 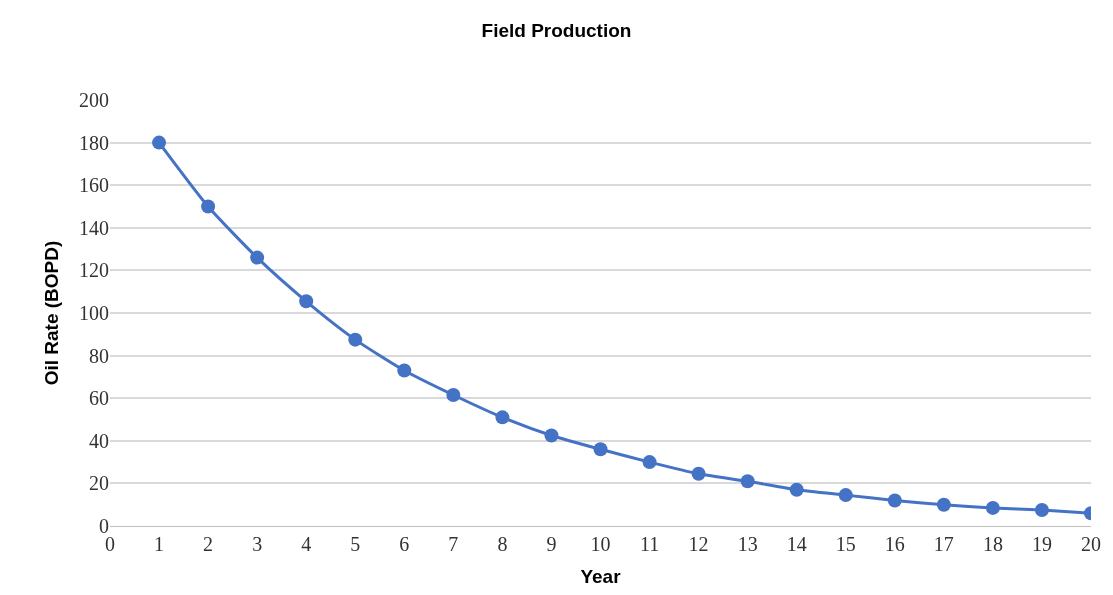 What do you see at coordinates (94, 142) in the screenshot?
I see `y-tick-label: 180` at bounding box center [94, 142].